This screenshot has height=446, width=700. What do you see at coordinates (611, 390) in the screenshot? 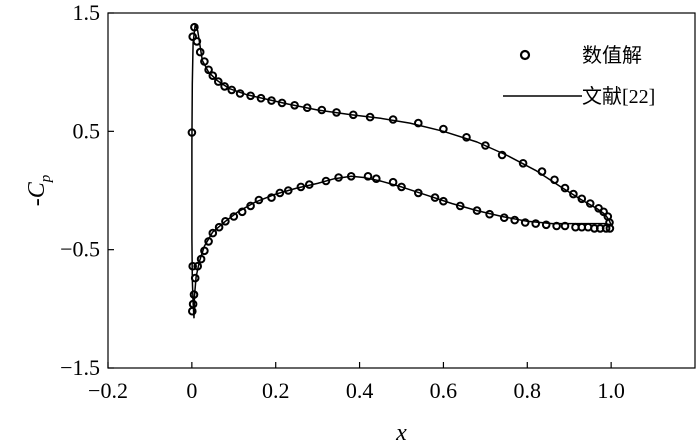
I see `x-tick-label: 1.0` at bounding box center [611, 390].